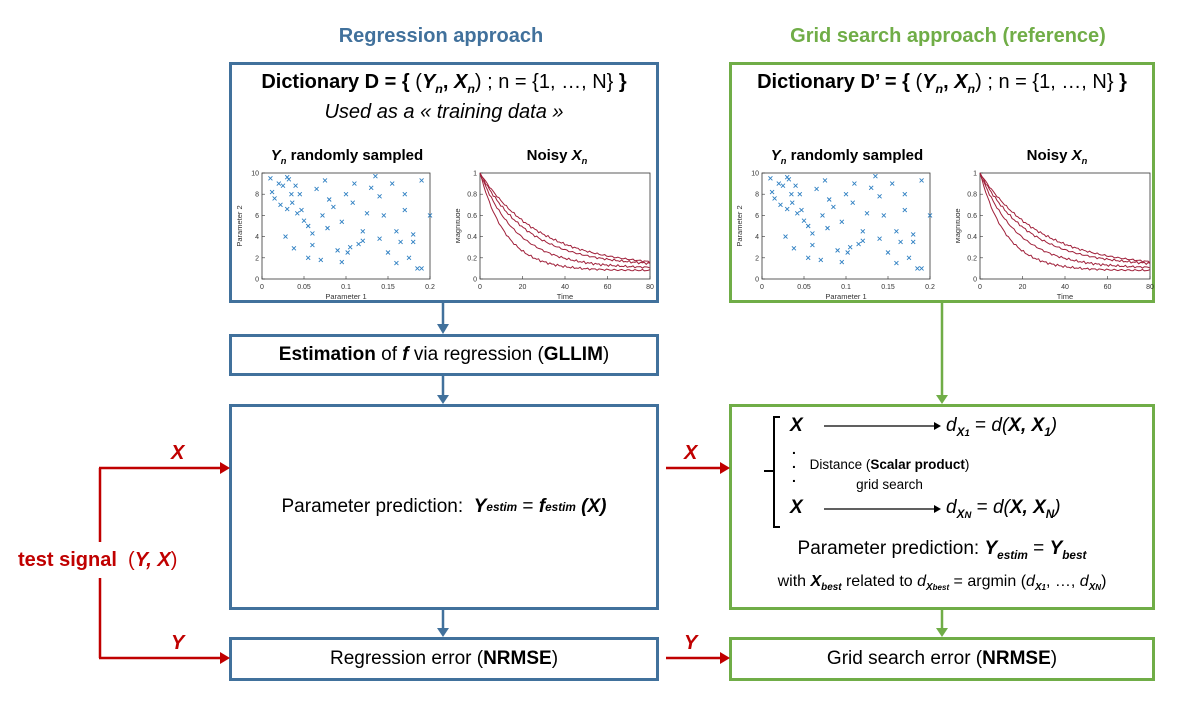  What do you see at coordinates (98, 560) in the screenshot?
I see `test-signal-label: test signal (Y, X)` at bounding box center [98, 560].